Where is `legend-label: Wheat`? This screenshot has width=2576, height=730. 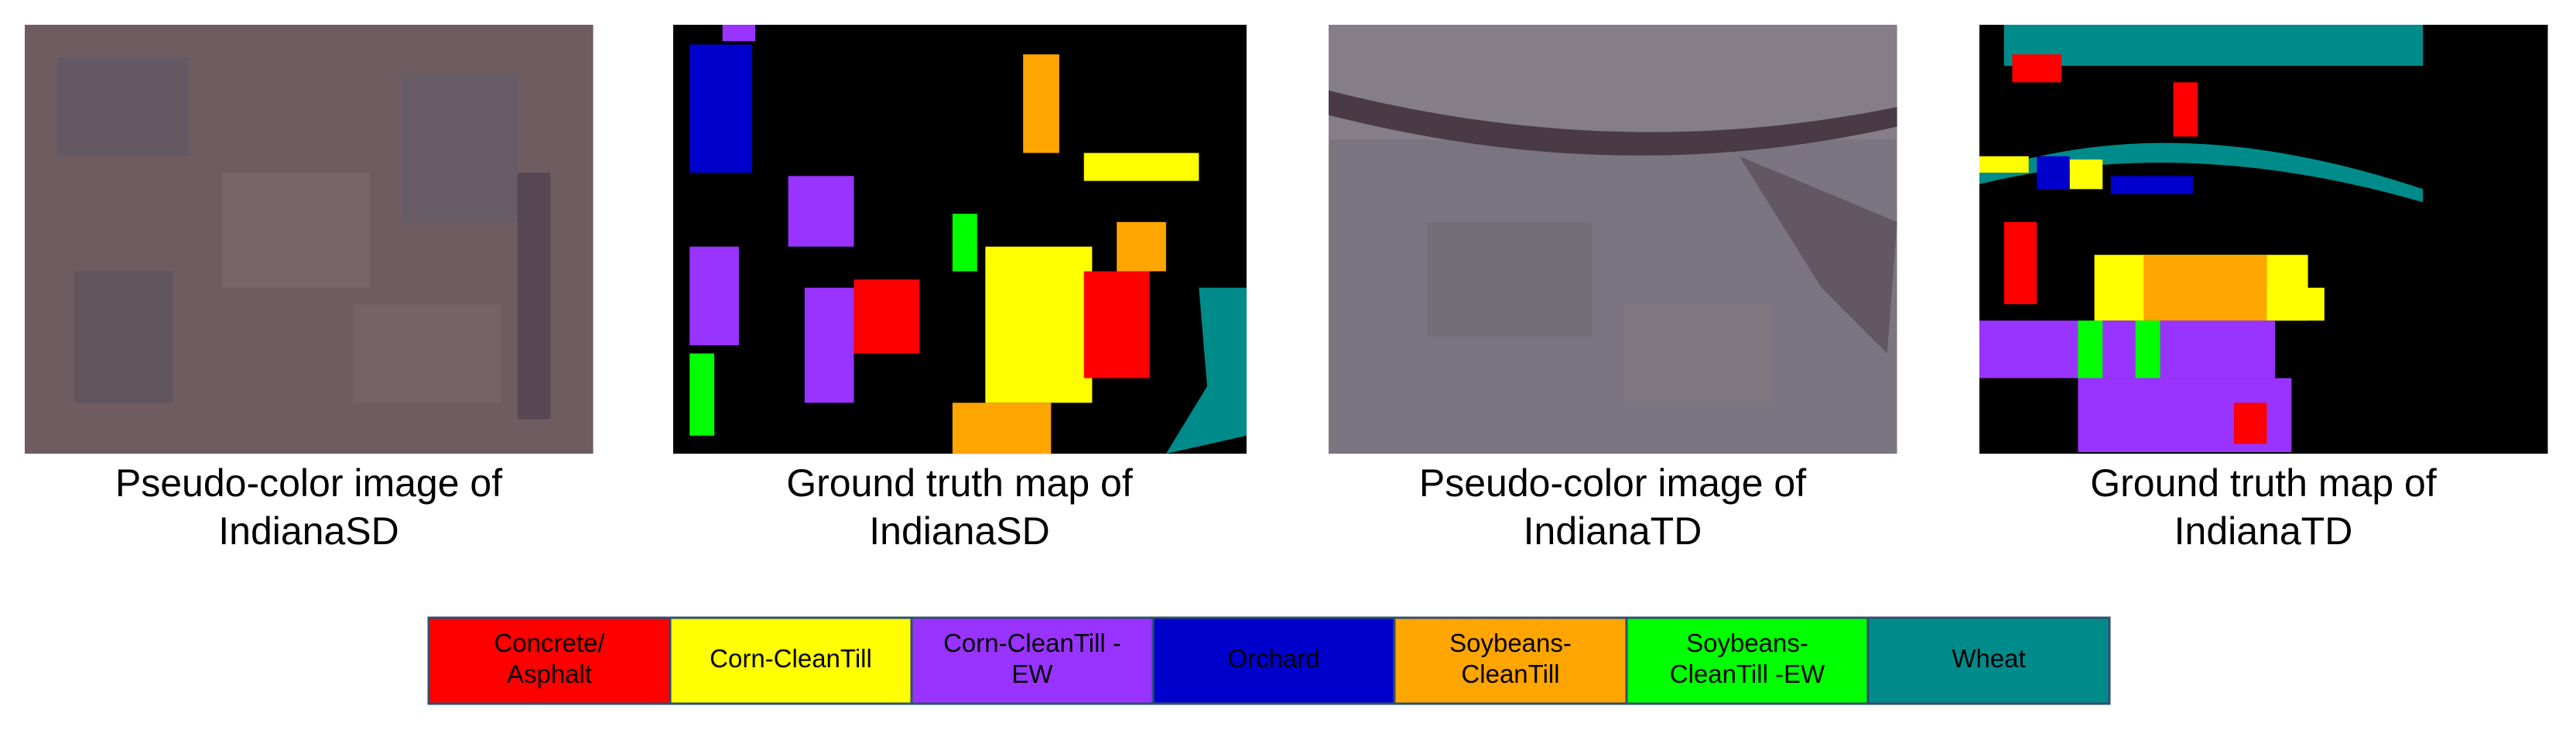
legend-label: Wheat is located at coordinates (1988, 658).